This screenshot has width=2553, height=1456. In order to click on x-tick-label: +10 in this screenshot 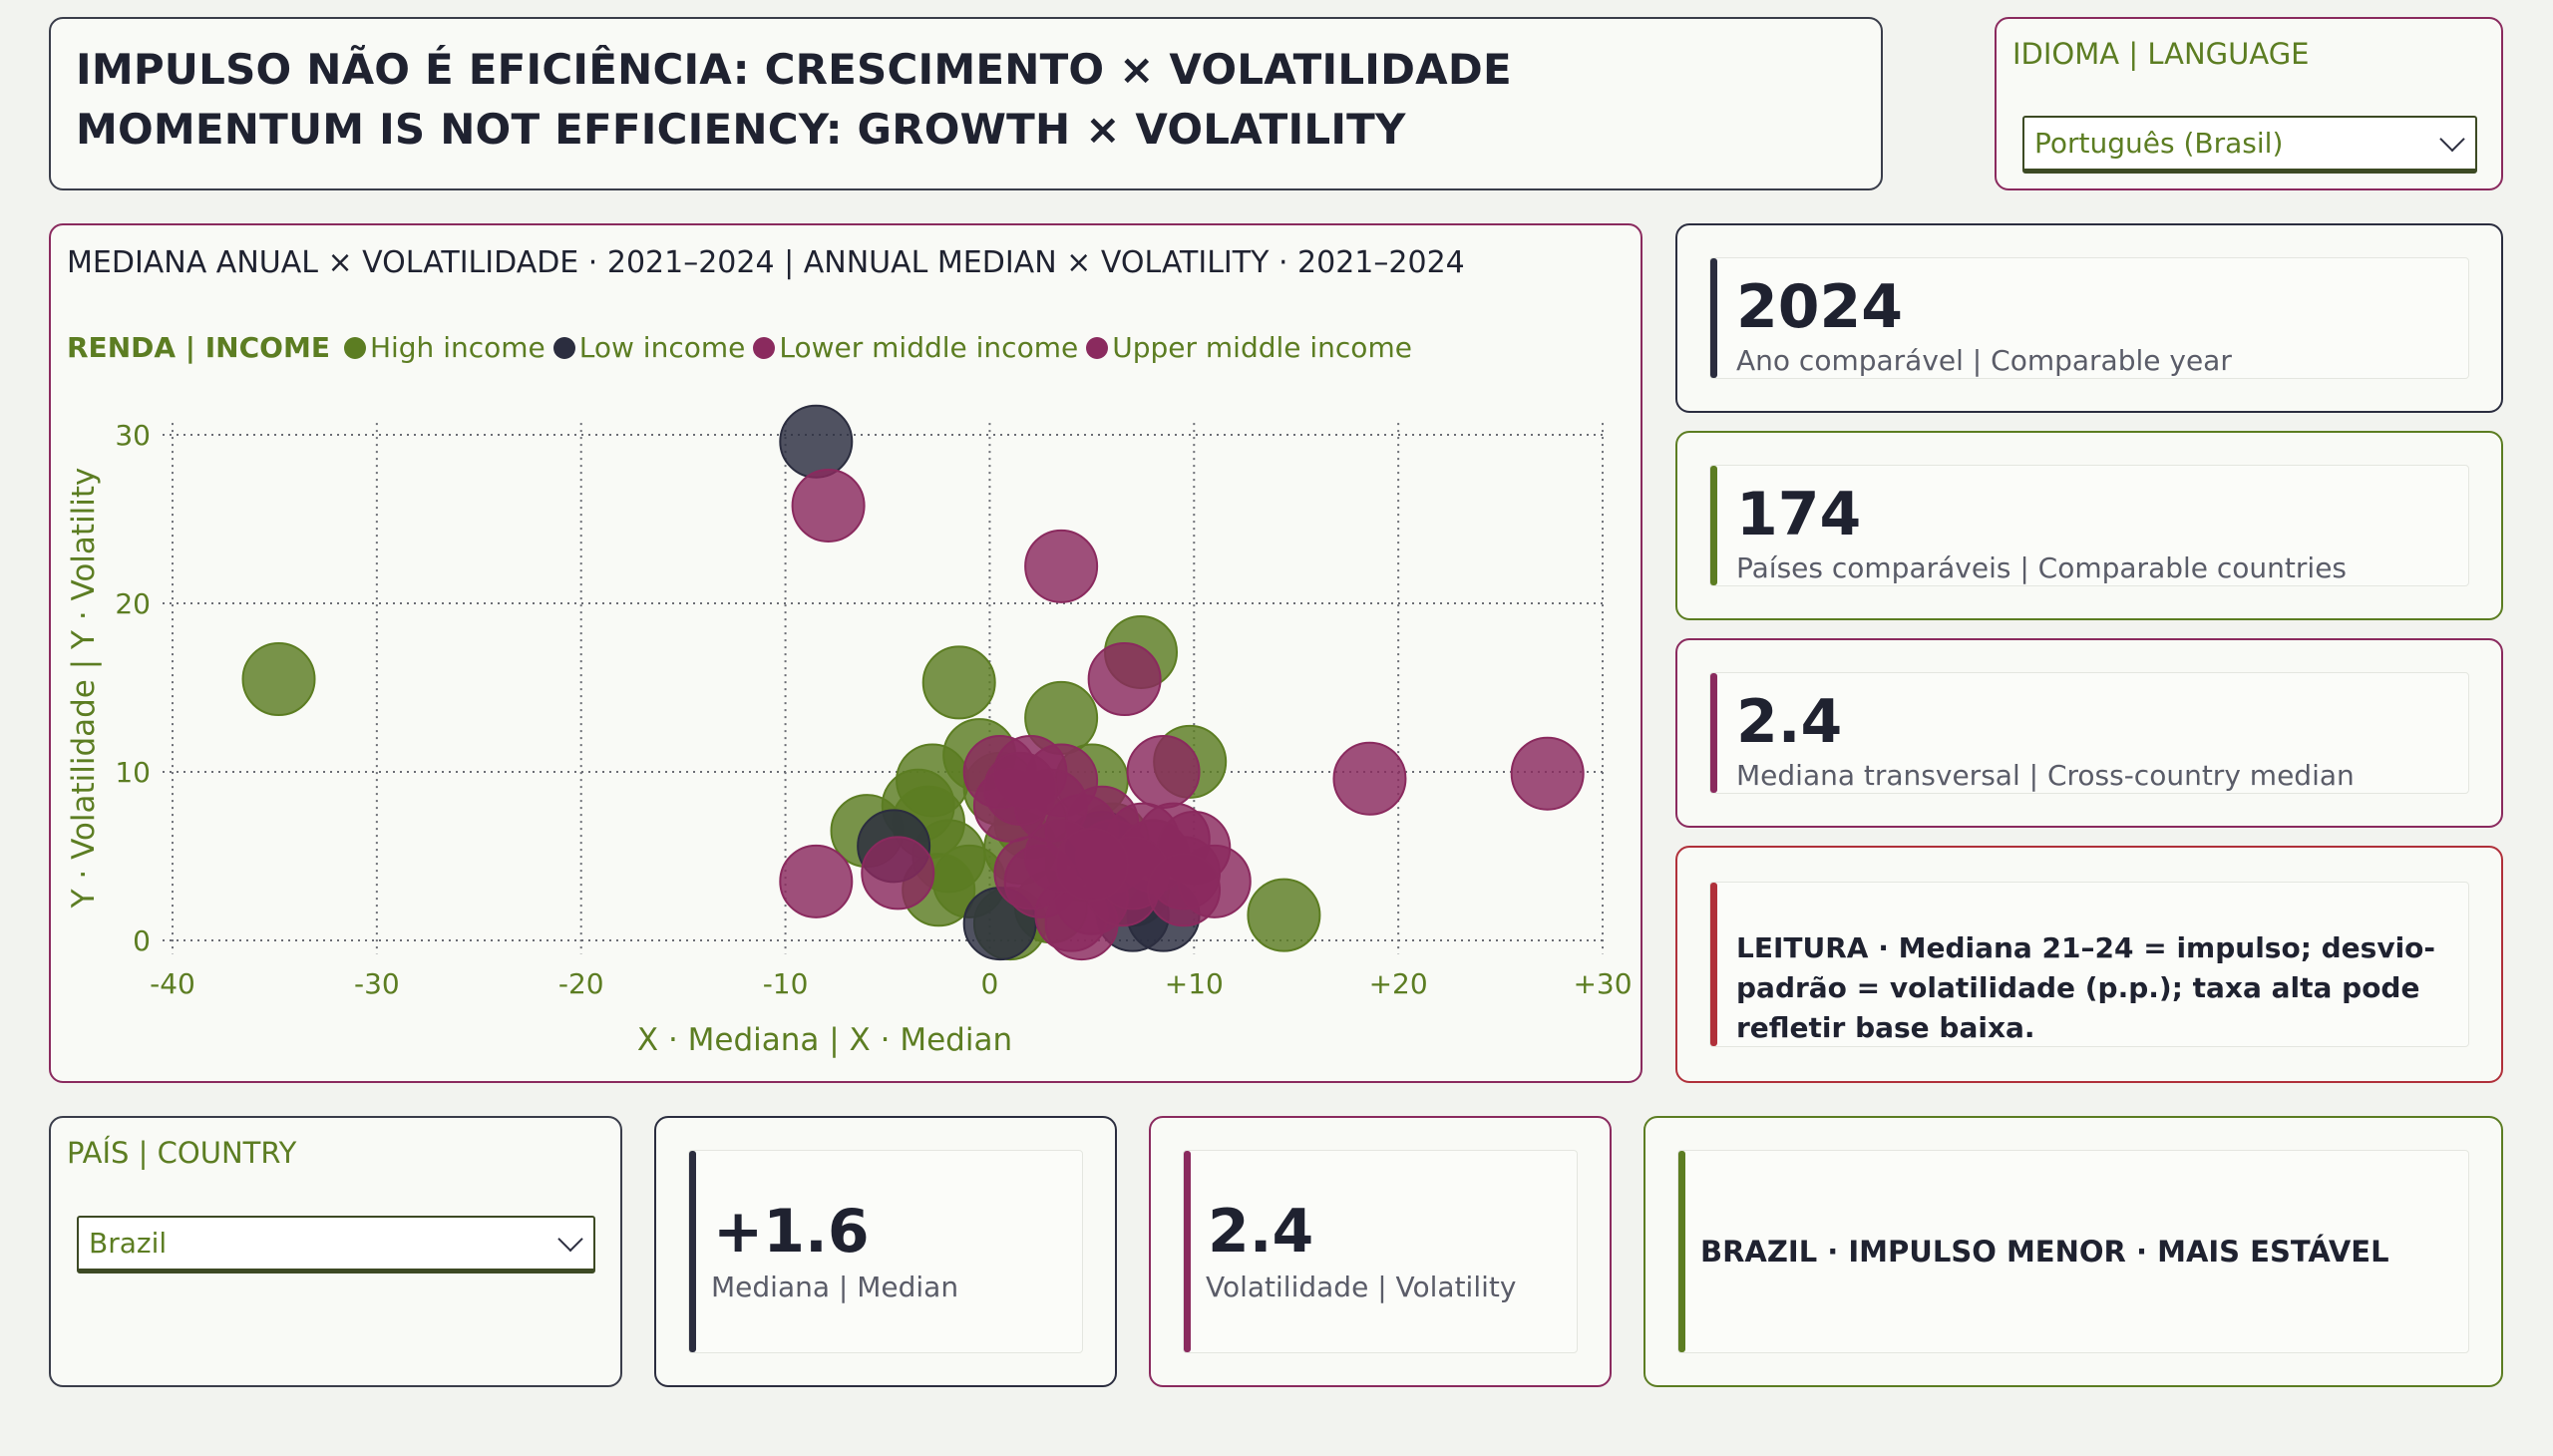, I will do `click(1194, 983)`.